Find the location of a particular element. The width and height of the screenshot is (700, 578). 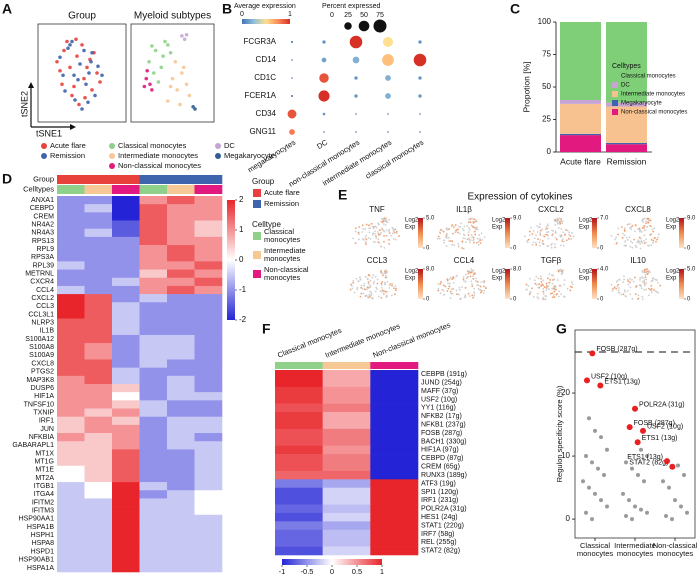

row-label: MAP3K8 is located at coordinates (40, 380).